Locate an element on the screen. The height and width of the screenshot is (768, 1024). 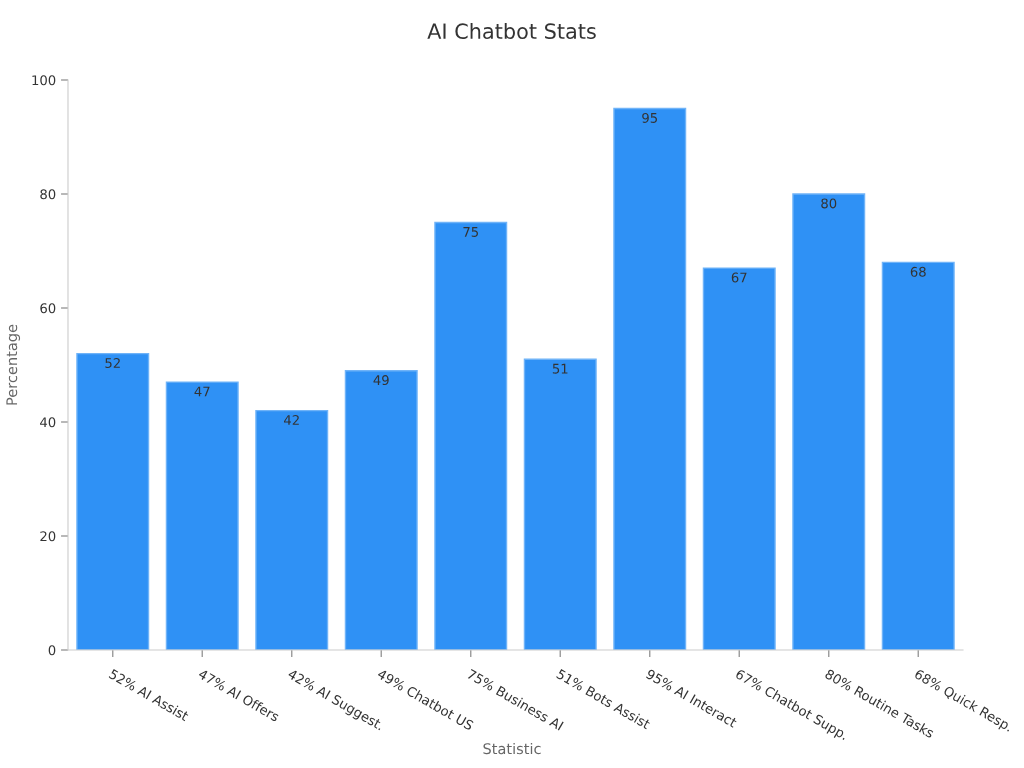
x-axis-title: Statistic is located at coordinates (512, 748).